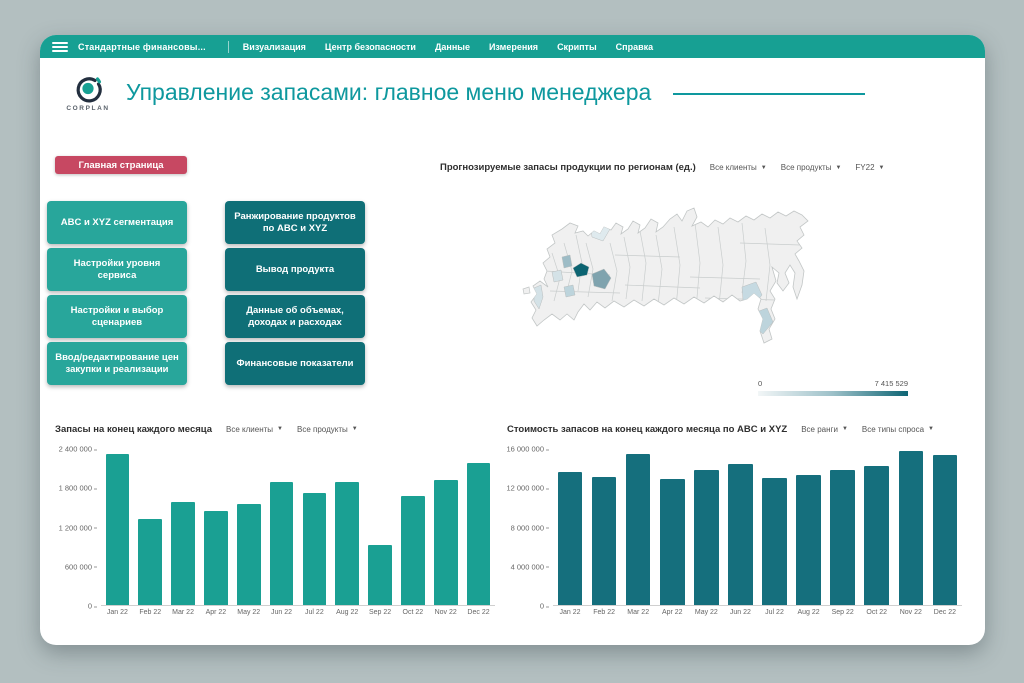  What do you see at coordinates (117, 316) in the screenshot?
I see `scenario-settings-button: Настройки и выбор сценариев` at bounding box center [117, 316].